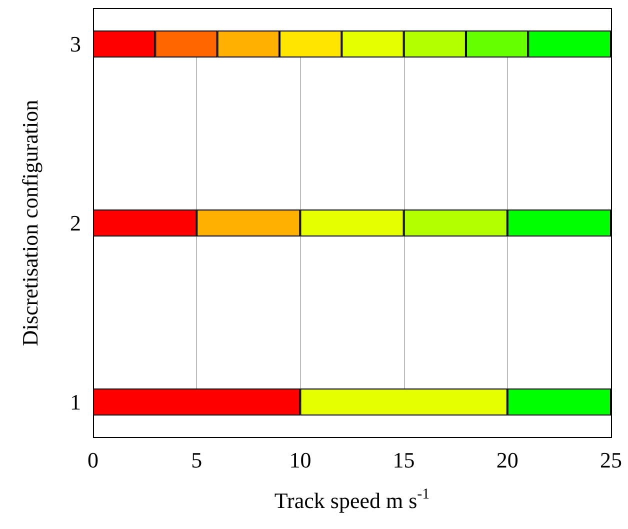 This screenshot has height=529, width=628. Describe the element at coordinates (300, 460) in the screenshot. I see `x-tick-label: 10` at that location.